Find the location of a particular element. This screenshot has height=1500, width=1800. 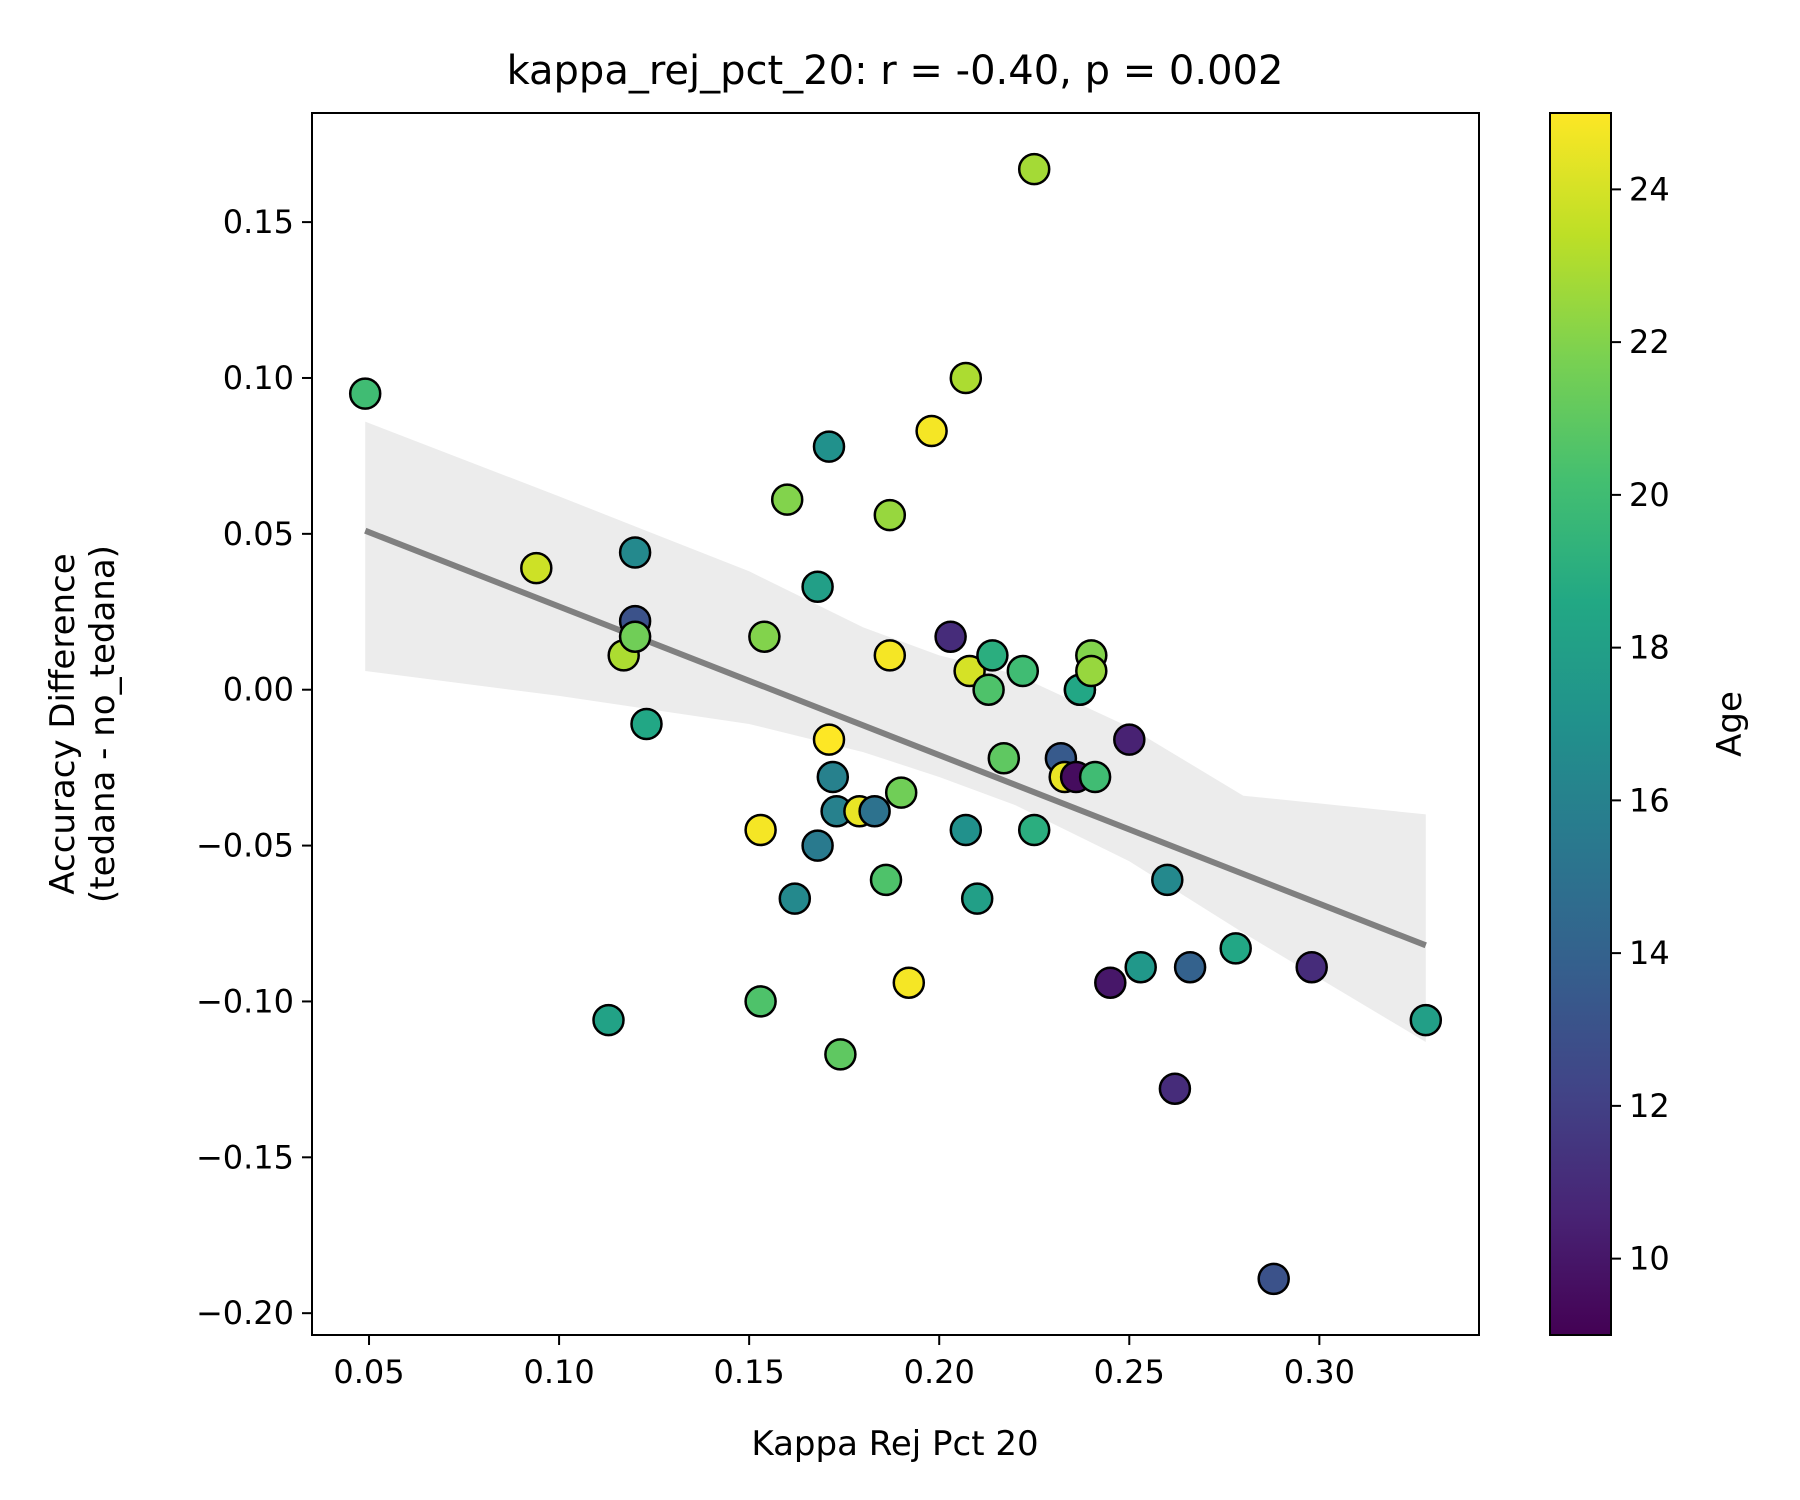

colorbar-tick-label: 12 is located at coordinates (1649, 1106).